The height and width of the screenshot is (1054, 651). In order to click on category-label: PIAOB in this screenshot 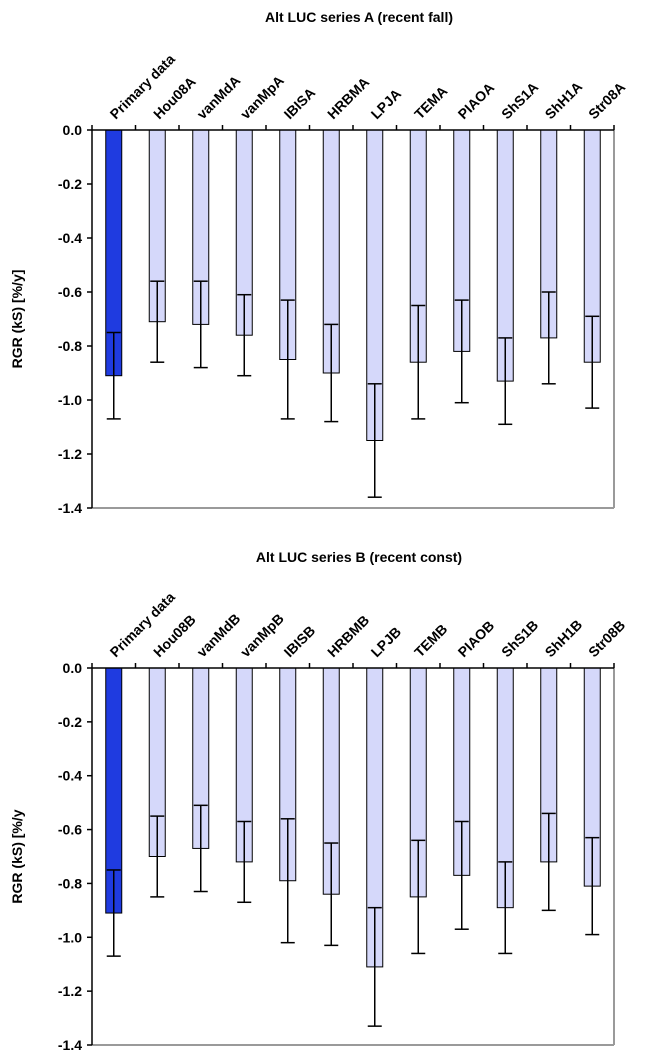, I will do `click(476, 638)`.